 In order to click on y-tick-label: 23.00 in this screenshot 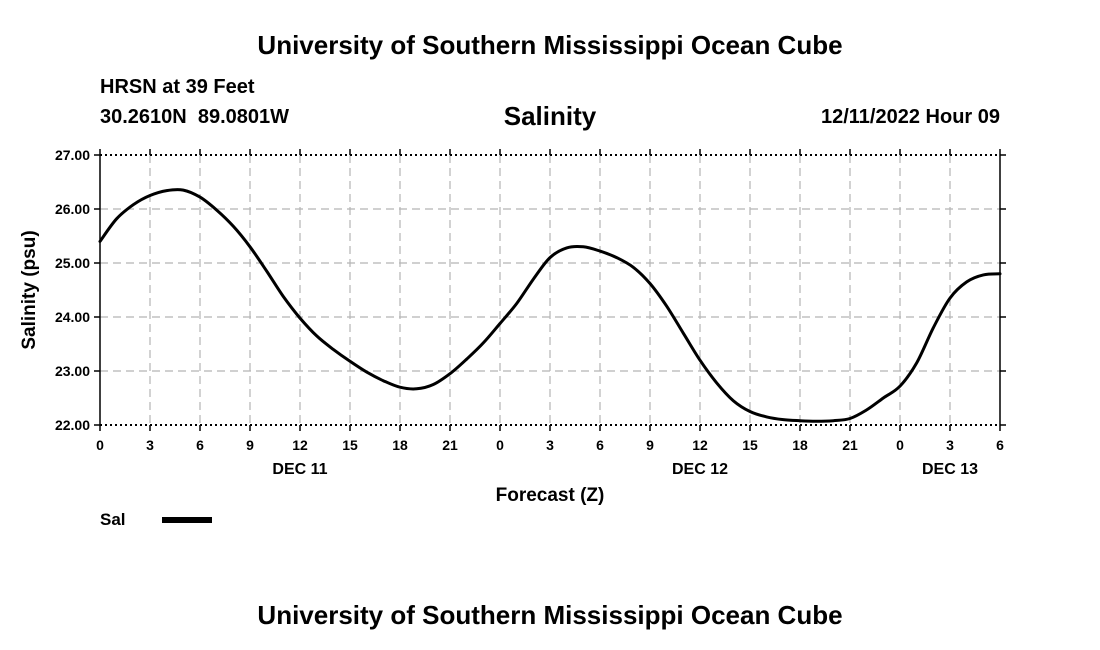, I will do `click(72, 371)`.